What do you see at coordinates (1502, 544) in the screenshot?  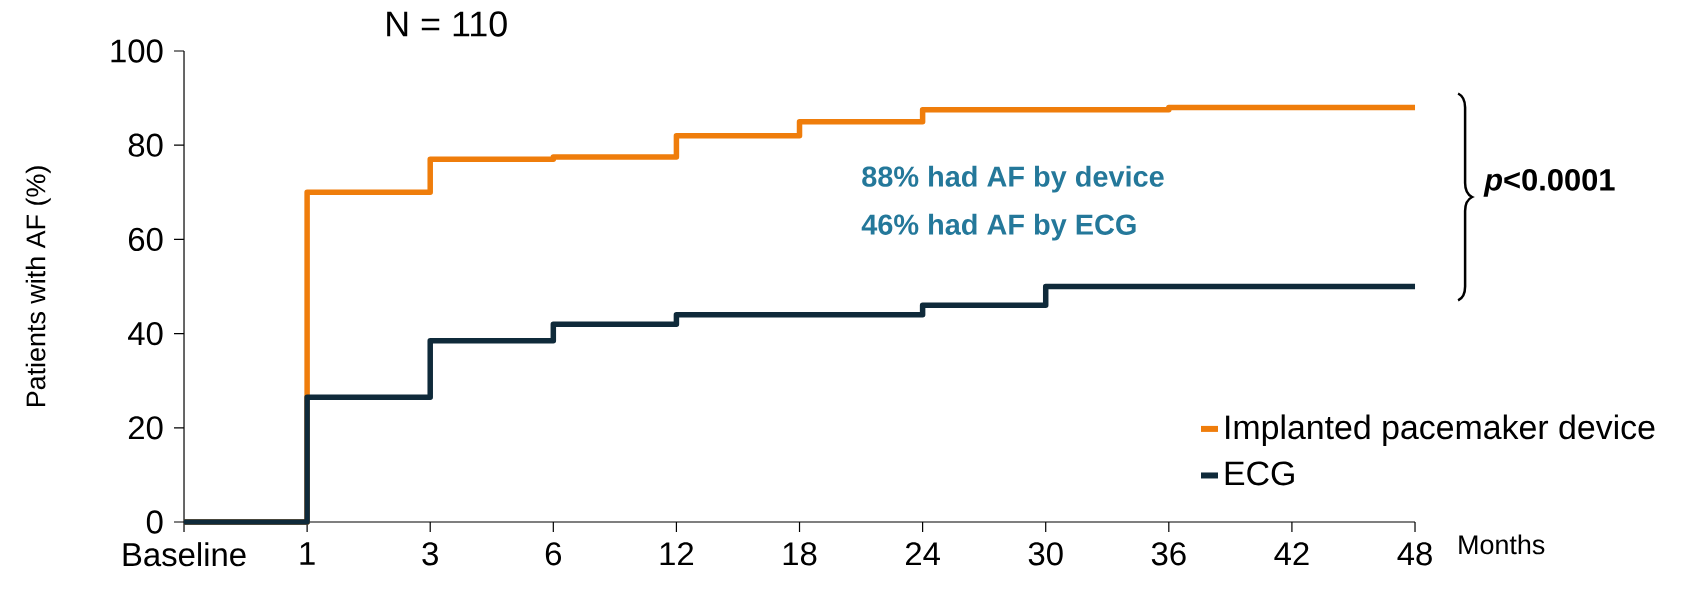 I see `x-axis-title: Months` at bounding box center [1502, 544].